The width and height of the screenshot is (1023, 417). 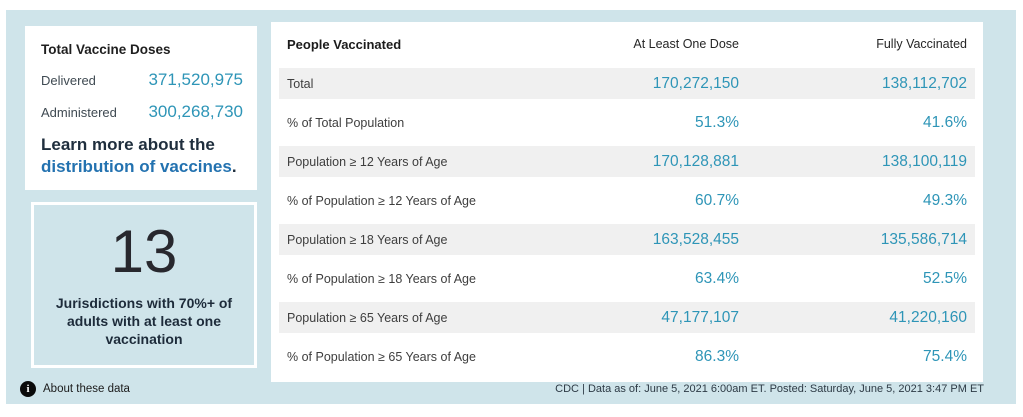 What do you see at coordinates (367, 317) in the screenshot?
I see `row-label: Population ≥ 65 Years of Age` at bounding box center [367, 317].